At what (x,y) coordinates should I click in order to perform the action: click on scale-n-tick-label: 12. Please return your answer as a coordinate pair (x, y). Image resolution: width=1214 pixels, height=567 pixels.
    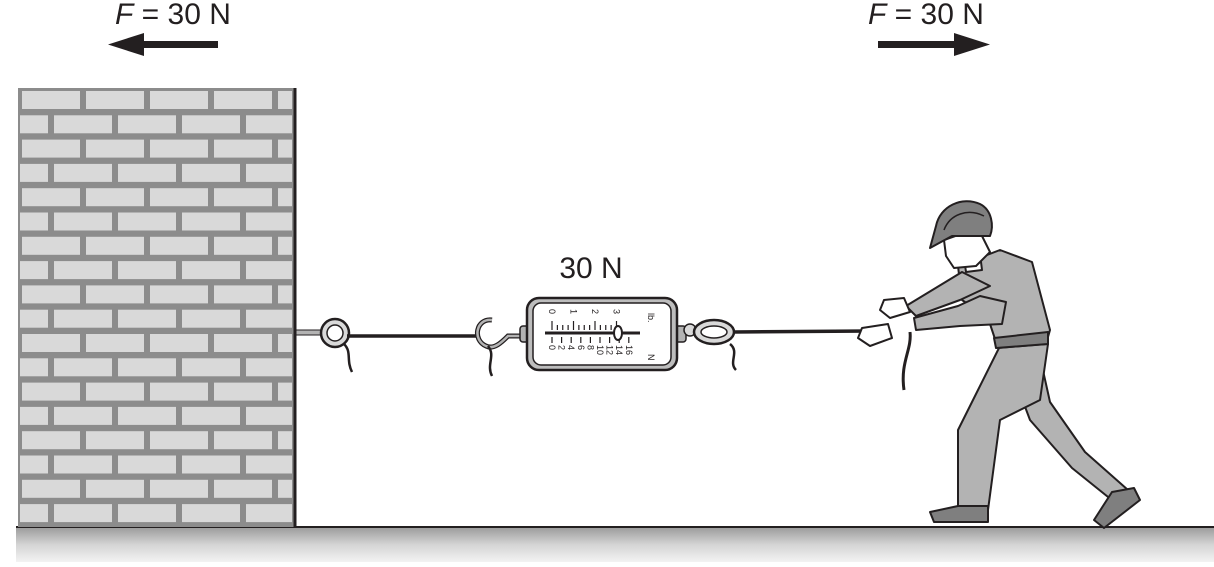
    Looking at the image, I should click on (610, 350).